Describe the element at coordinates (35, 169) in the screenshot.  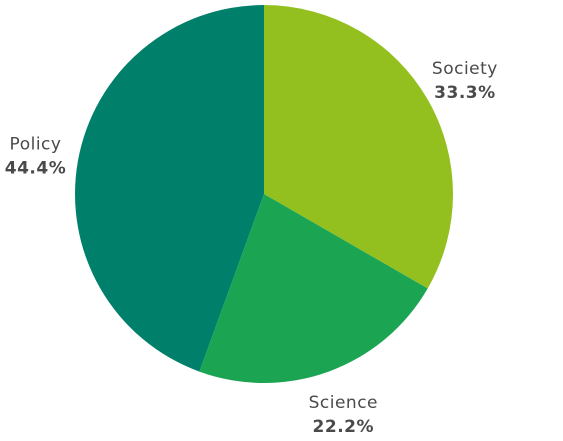
I see `slice-percent-policy: 44.4%` at that location.